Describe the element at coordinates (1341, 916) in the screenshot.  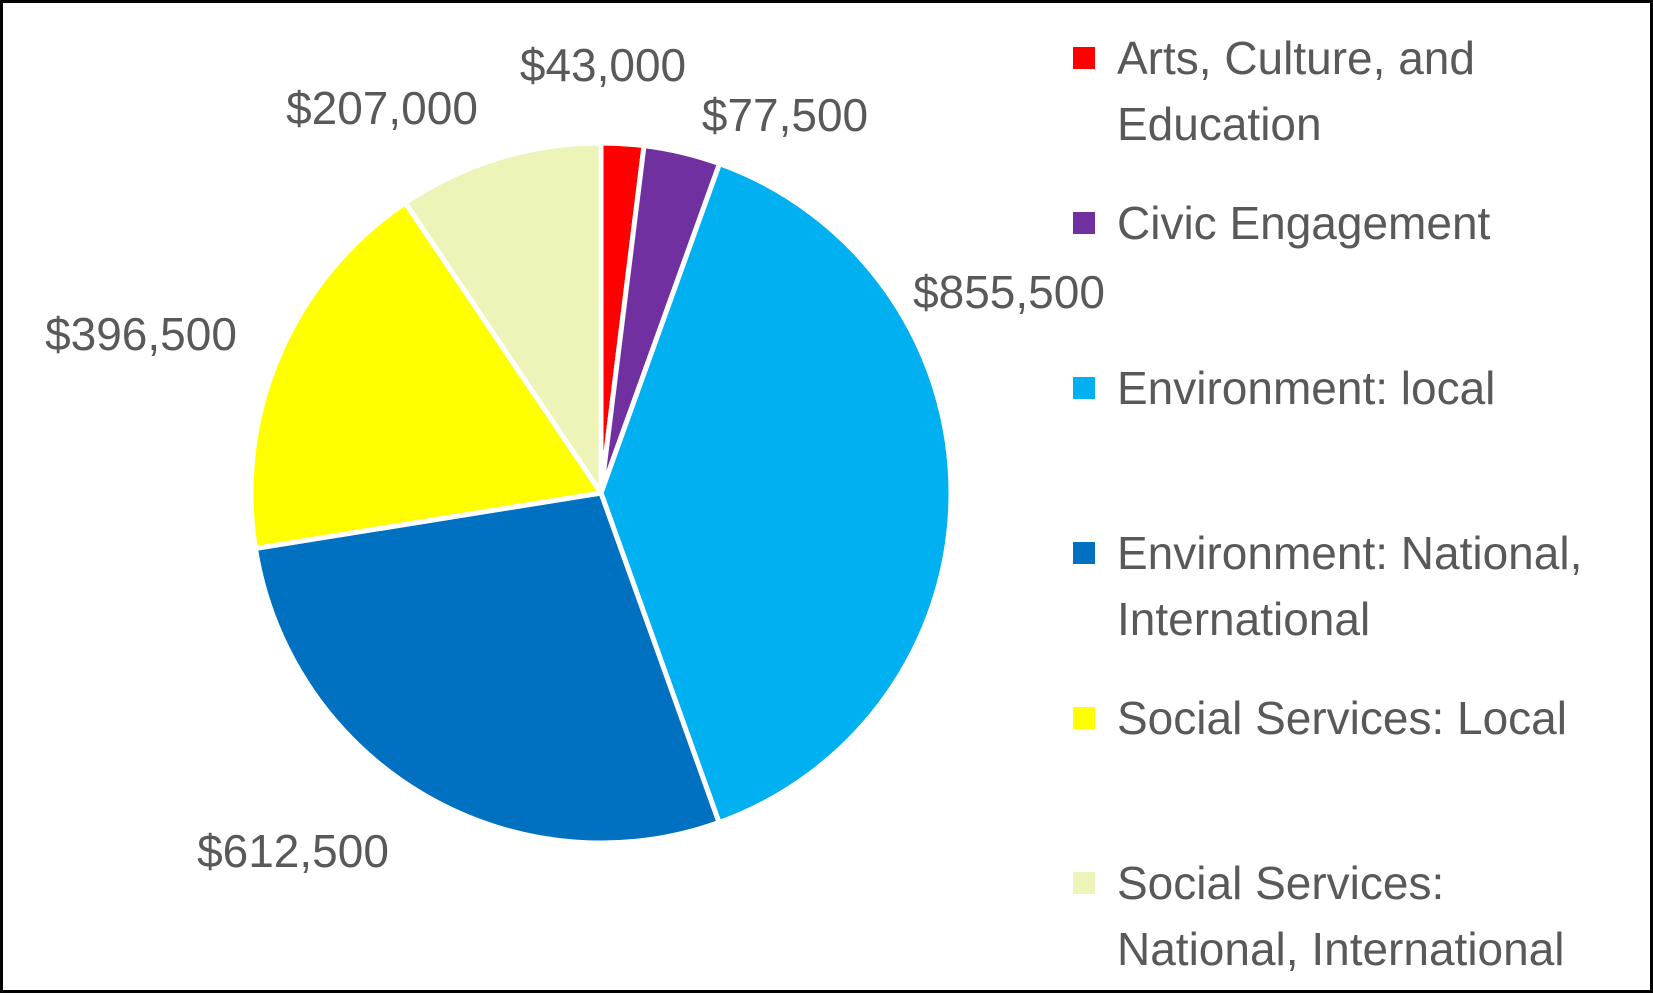
I see `legend-label: Social Services: National, International` at that location.